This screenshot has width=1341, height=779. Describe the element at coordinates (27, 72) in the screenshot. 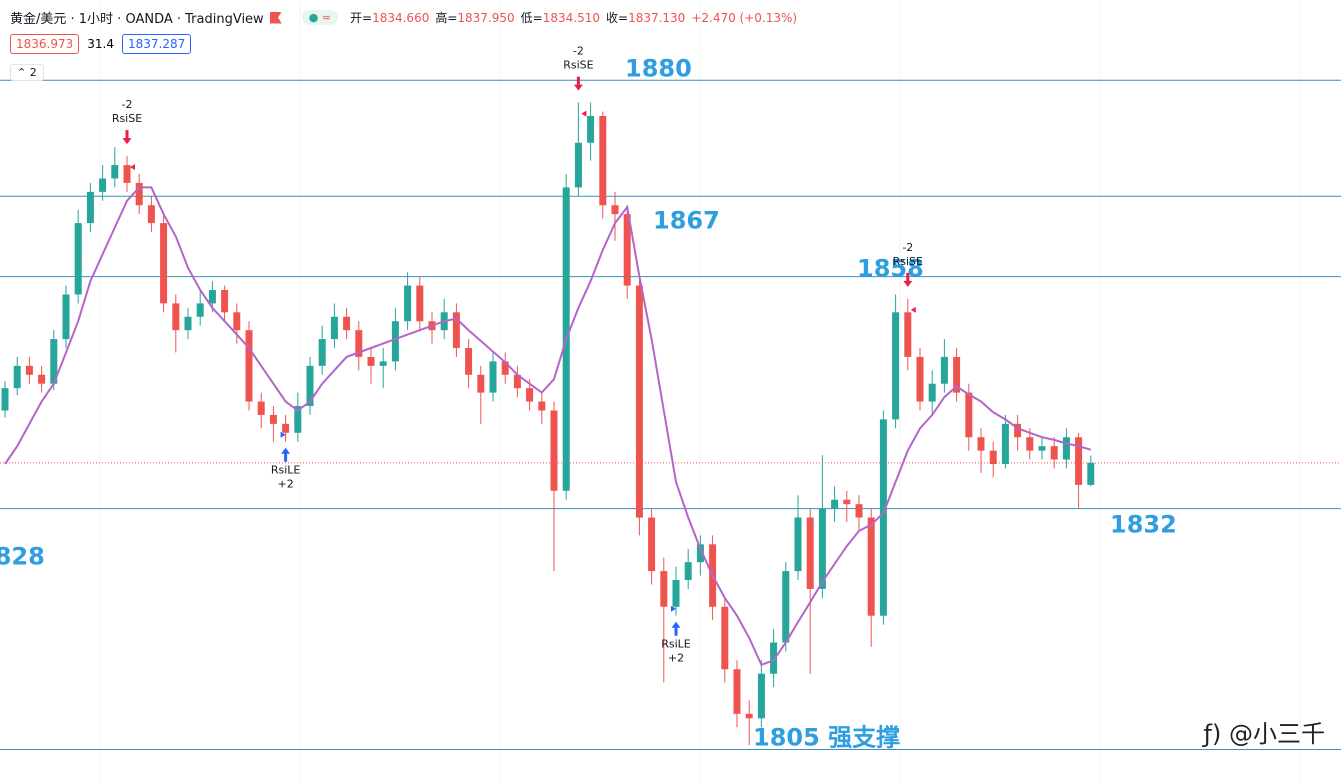

I see `collapse-button: ⌃ 2` at that location.